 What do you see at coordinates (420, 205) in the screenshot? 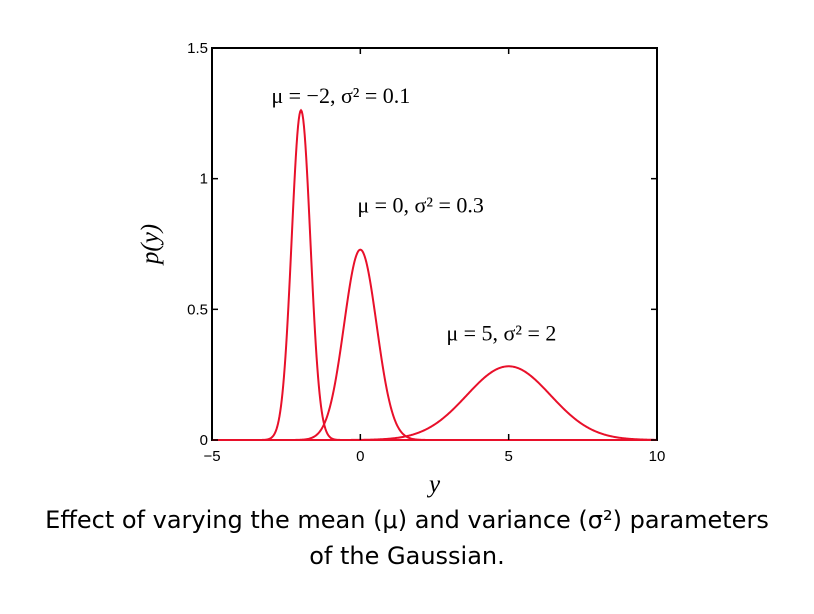
I see `curve-annotation-2: μ = 0, σ² = 0.3` at bounding box center [420, 205].